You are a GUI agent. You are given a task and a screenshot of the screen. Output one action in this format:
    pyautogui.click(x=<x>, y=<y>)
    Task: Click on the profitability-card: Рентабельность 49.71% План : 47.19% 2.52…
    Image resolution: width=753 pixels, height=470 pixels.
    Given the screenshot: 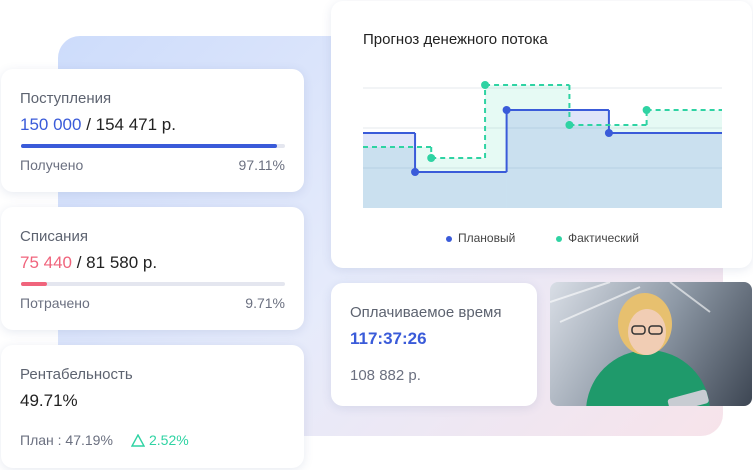 What is the action you would take?
    pyautogui.click(x=152, y=406)
    